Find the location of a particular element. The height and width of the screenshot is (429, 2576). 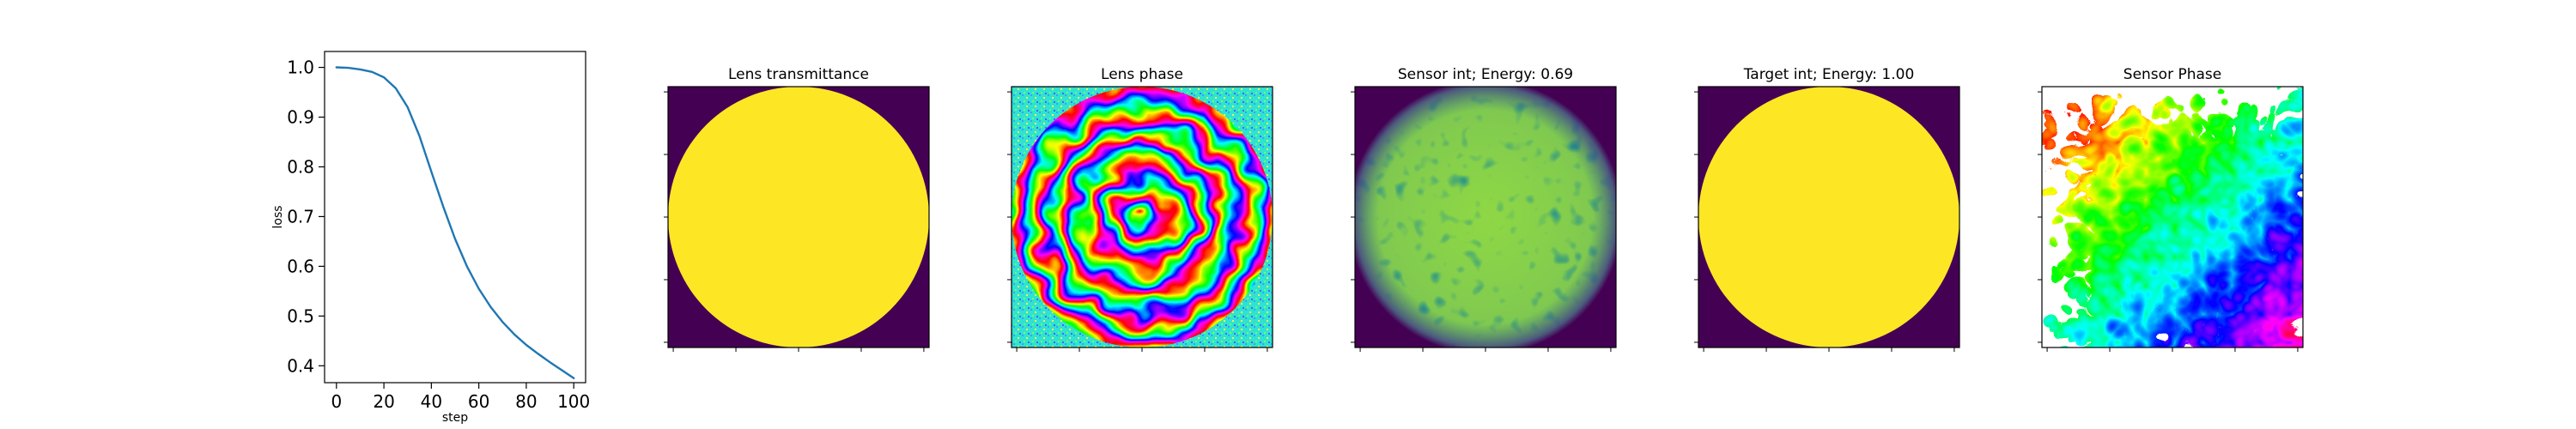

lens-transmittance-aperture is located at coordinates (799, 217).